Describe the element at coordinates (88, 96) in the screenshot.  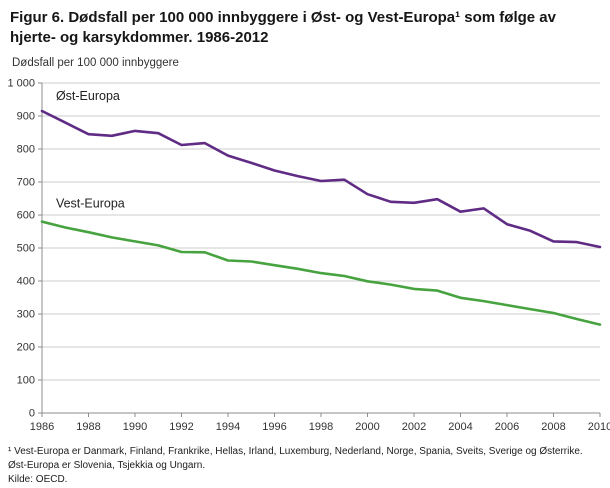
I see `ost-europa-label: Øst-Europa` at that location.